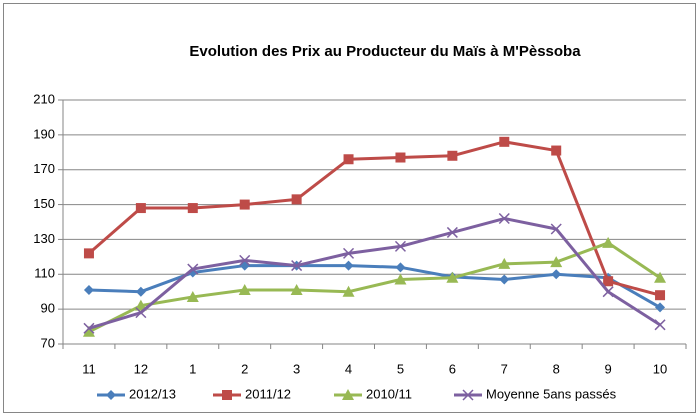 This screenshot has width=700, height=416. What do you see at coordinates (608, 368) in the screenshot?
I see `x-tick-label: 9` at bounding box center [608, 368].